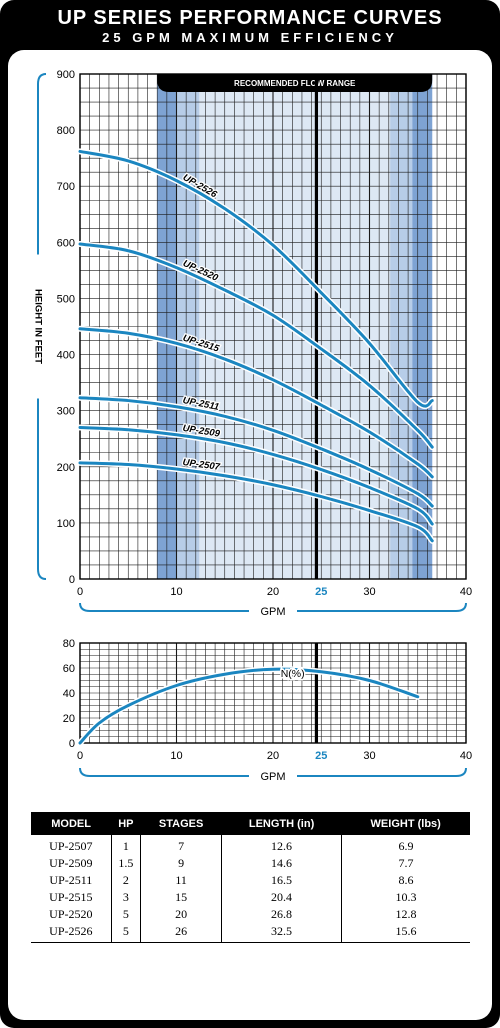 The height and width of the screenshot is (1028, 500). Describe the element at coordinates (181, 823) in the screenshot. I see `table-header-cell: STAGES` at that location.